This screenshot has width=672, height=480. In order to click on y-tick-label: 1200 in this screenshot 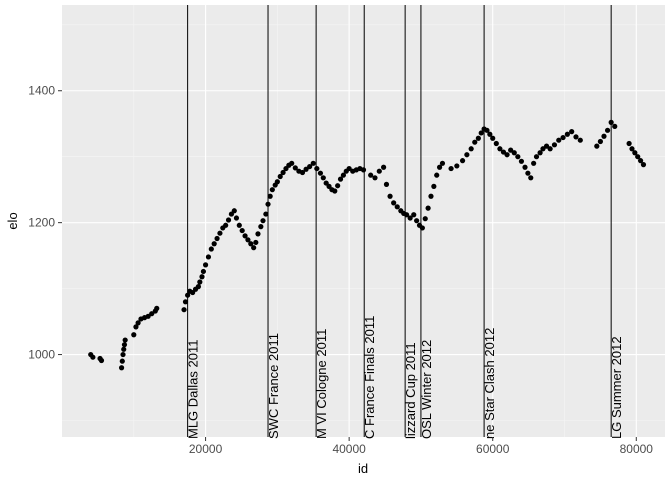, I will do `click(41, 223)`.